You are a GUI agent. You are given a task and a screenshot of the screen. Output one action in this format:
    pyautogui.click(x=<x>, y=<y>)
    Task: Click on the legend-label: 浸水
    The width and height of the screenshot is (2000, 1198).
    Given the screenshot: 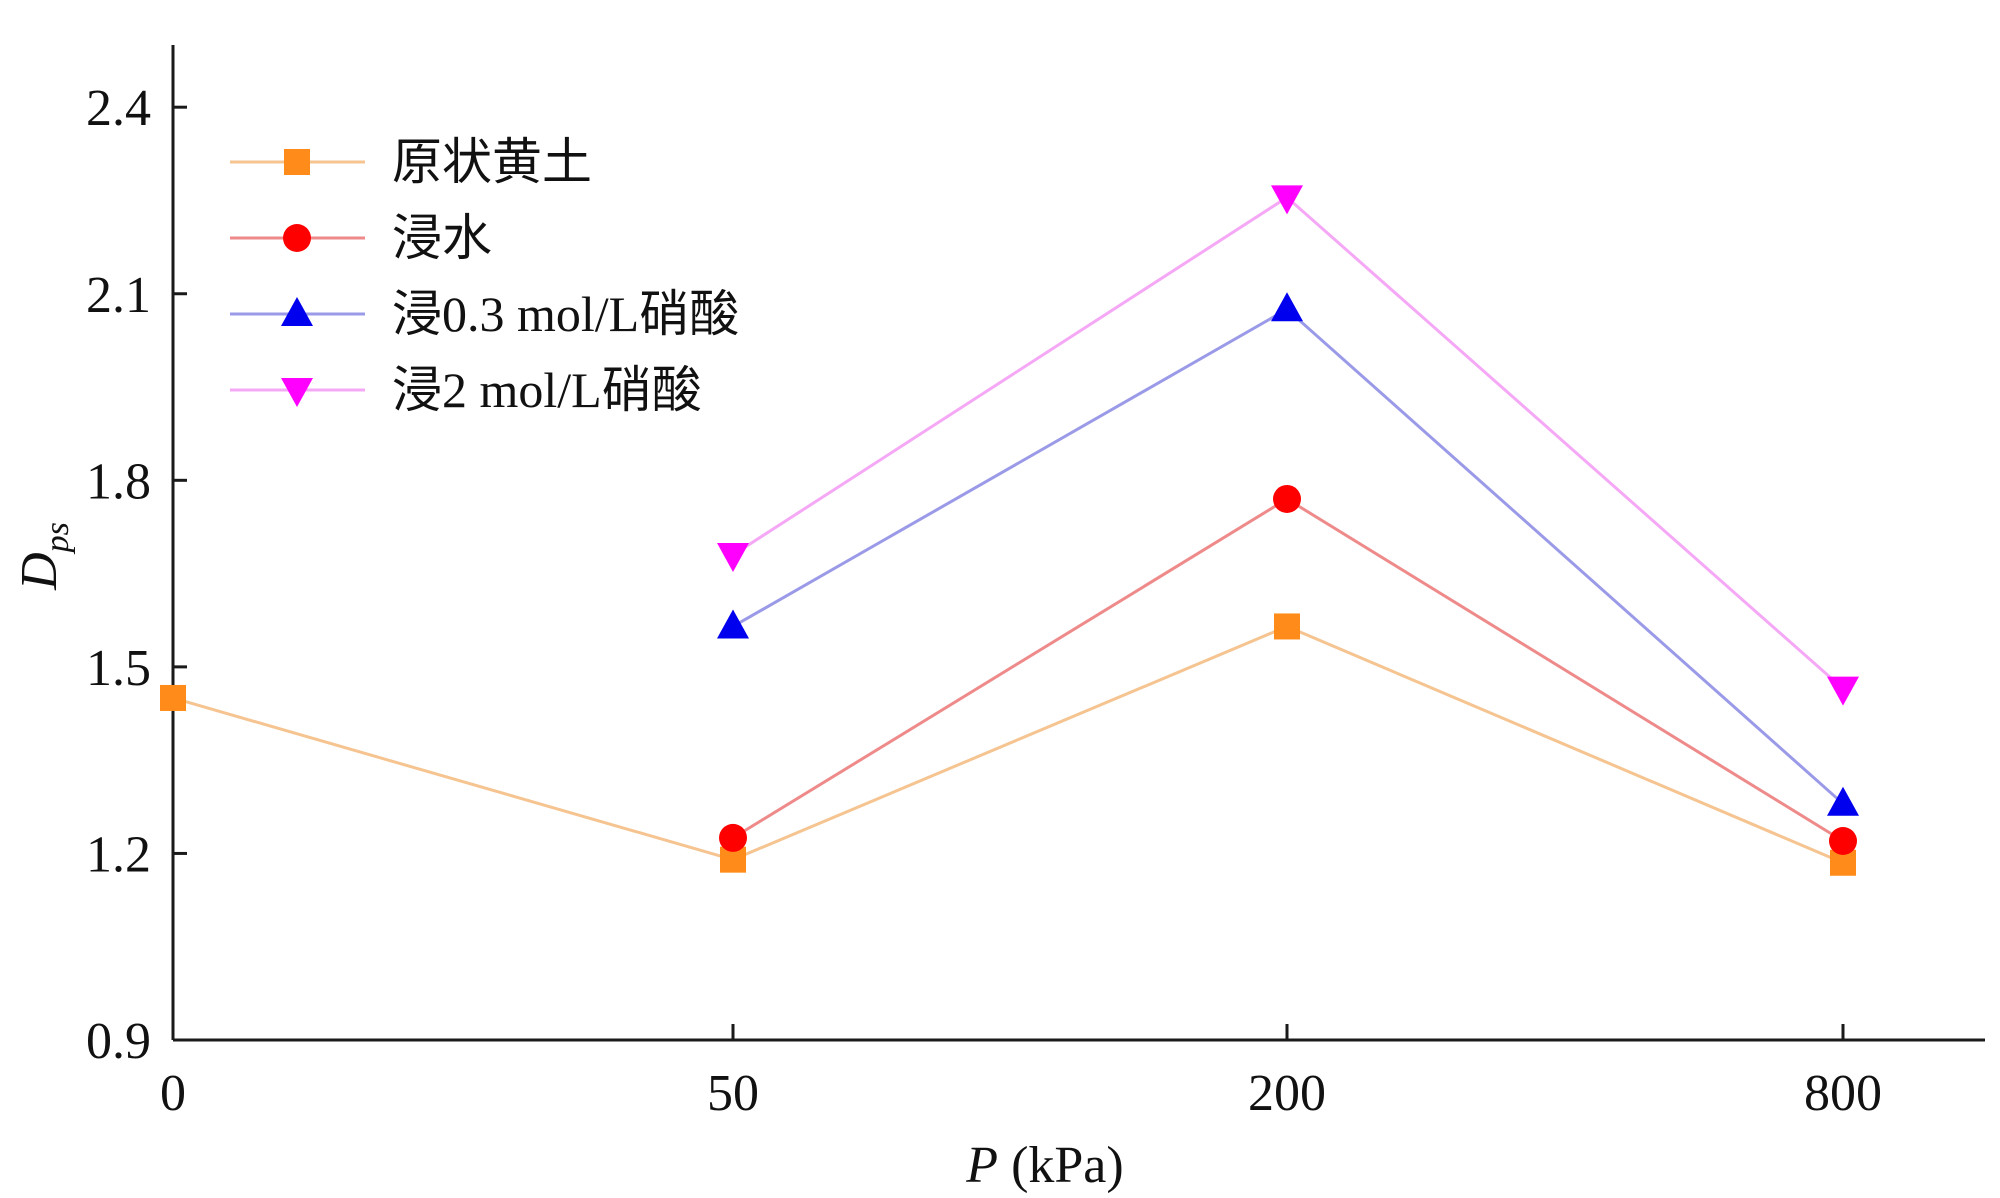 What is the action you would take?
    pyautogui.click(x=442, y=238)
    